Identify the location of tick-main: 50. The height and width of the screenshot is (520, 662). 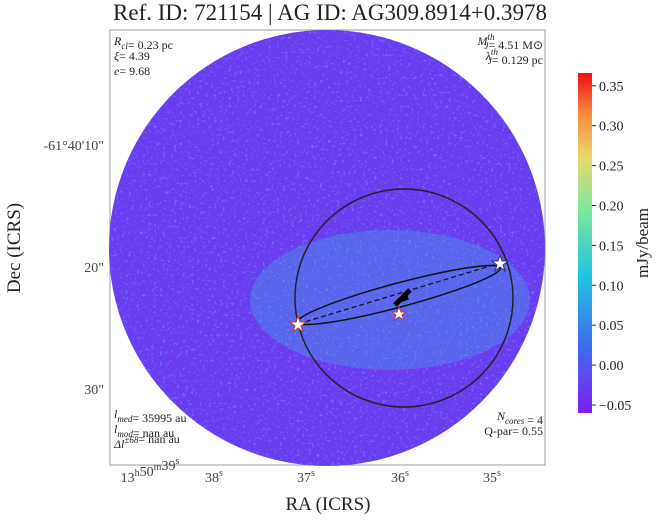
(147, 472).